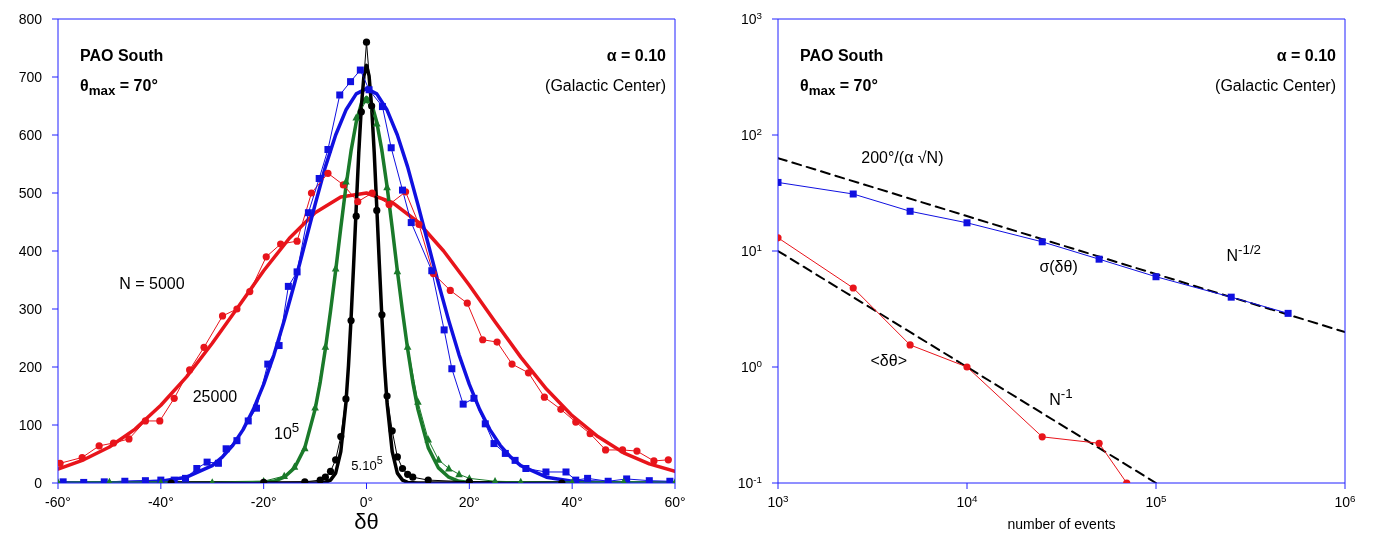  Describe the element at coordinates (1058, 266) in the screenshot. I see `annotation: σ(δθ)` at that location.